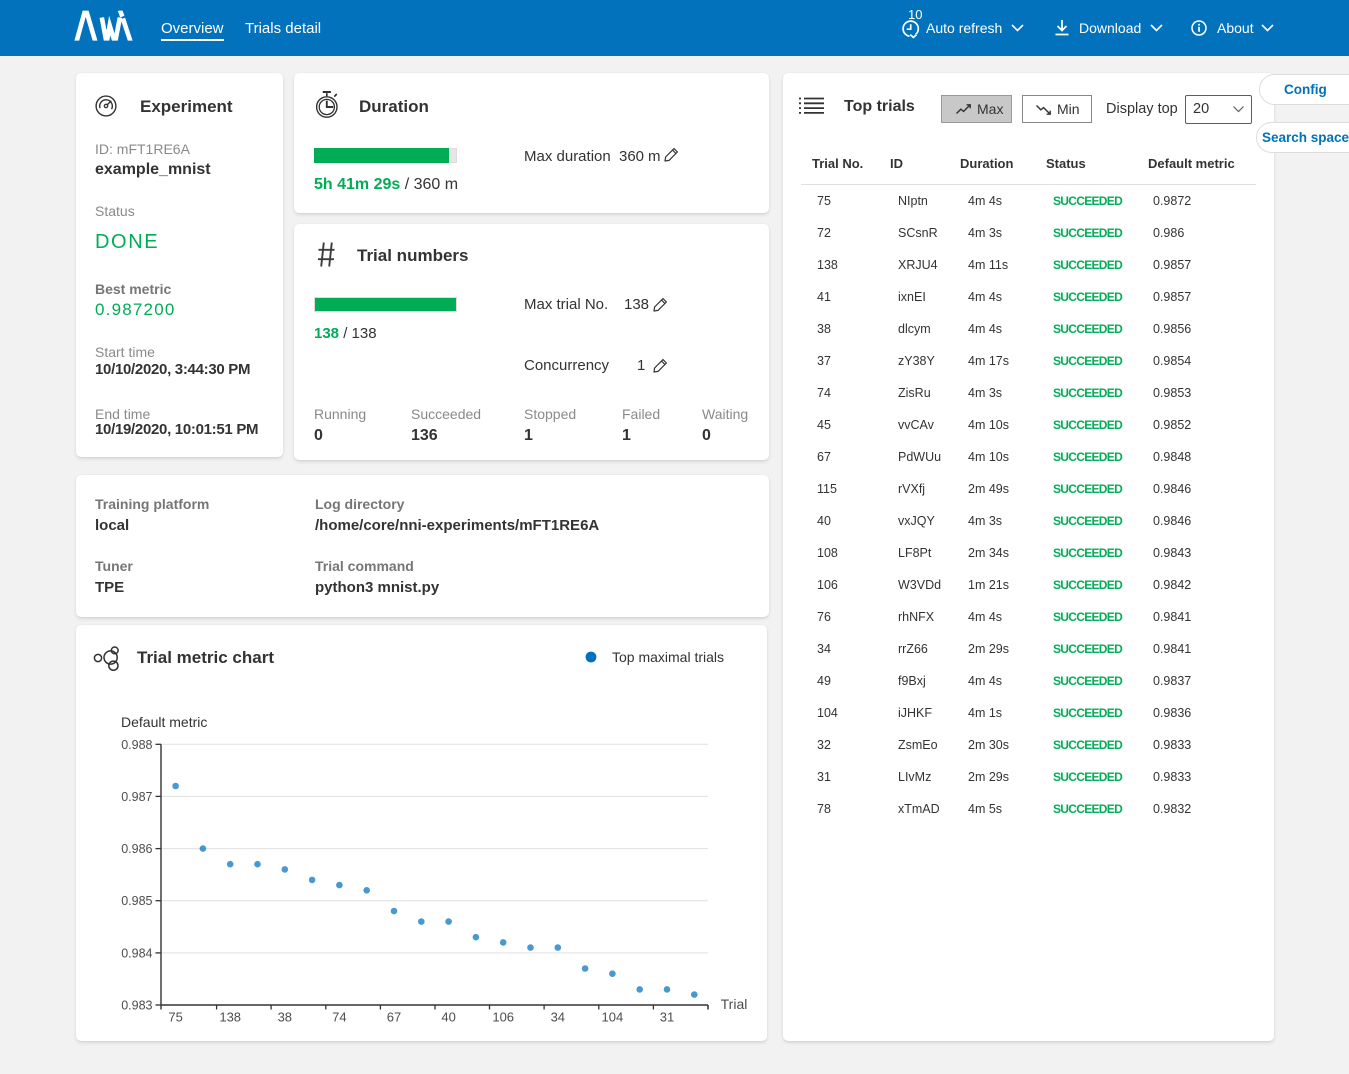  Describe the element at coordinates (175, 1017) in the screenshot. I see `svg-text: 75` at that location.